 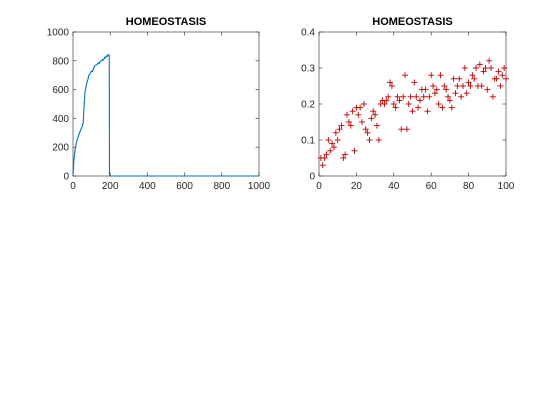 I want to click on left-y-tick-label: 1000, so click(x=58, y=33).